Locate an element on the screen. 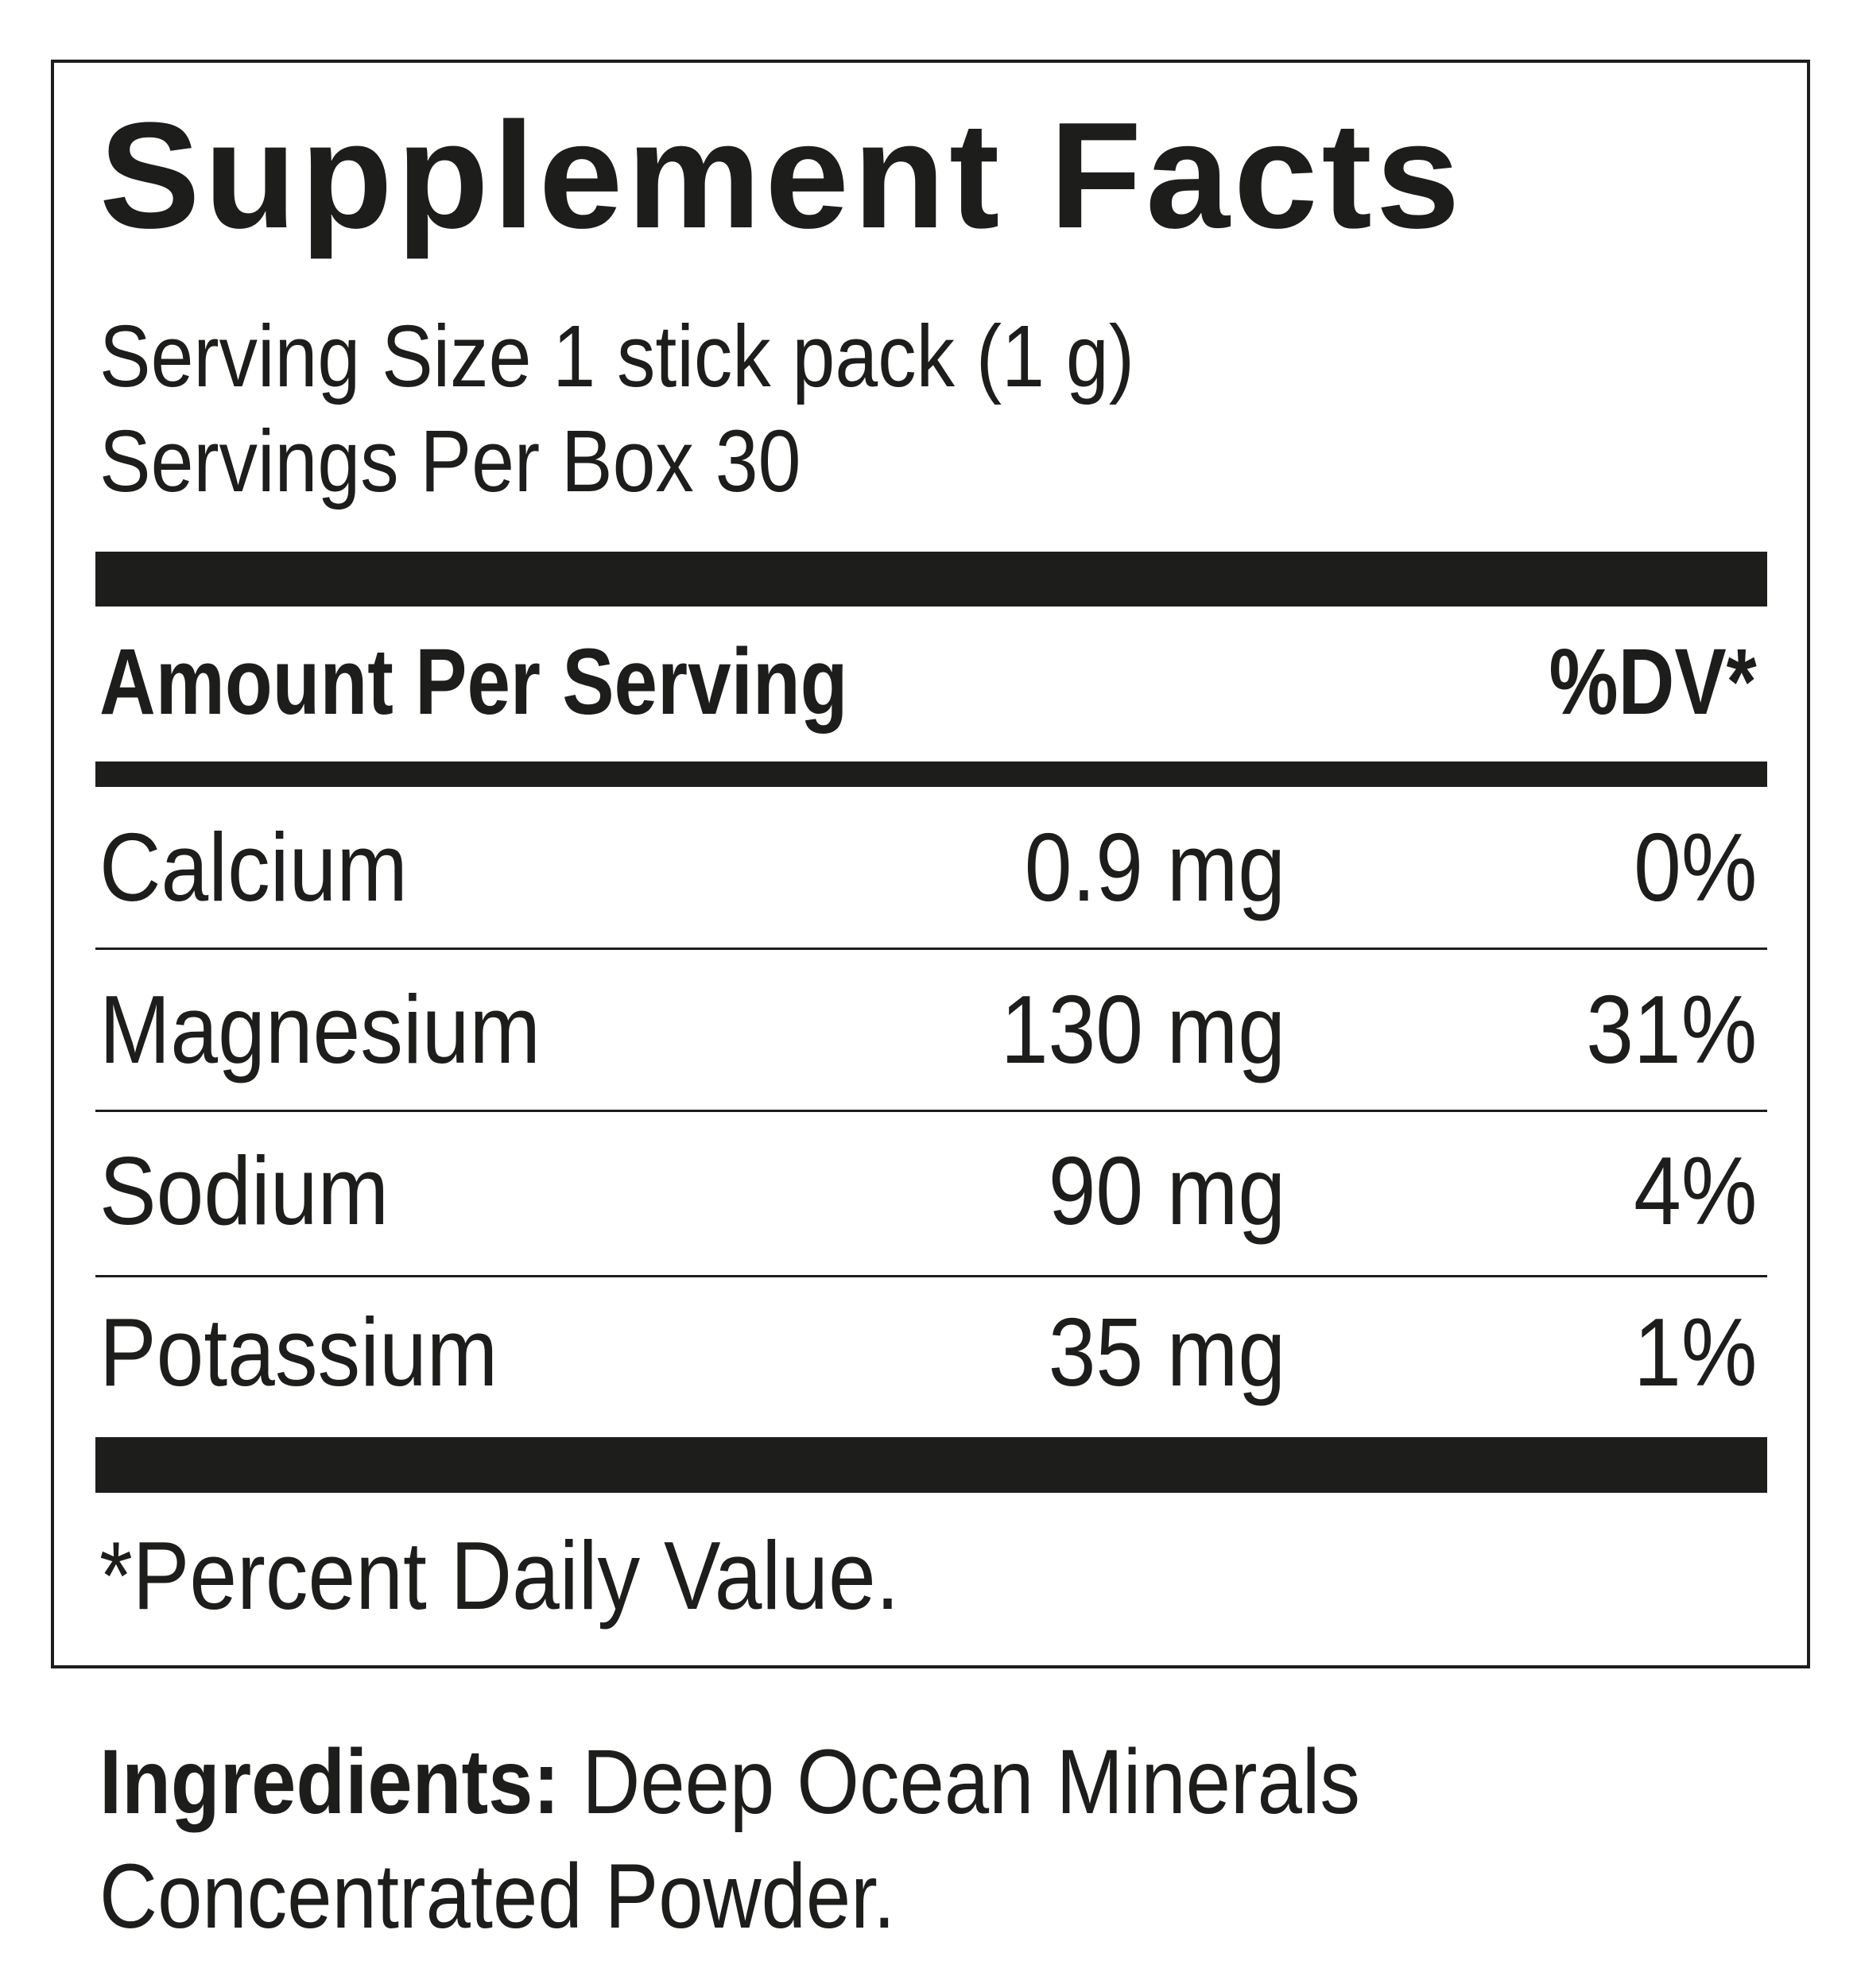  thick-divider-bottom is located at coordinates (931, 1465).